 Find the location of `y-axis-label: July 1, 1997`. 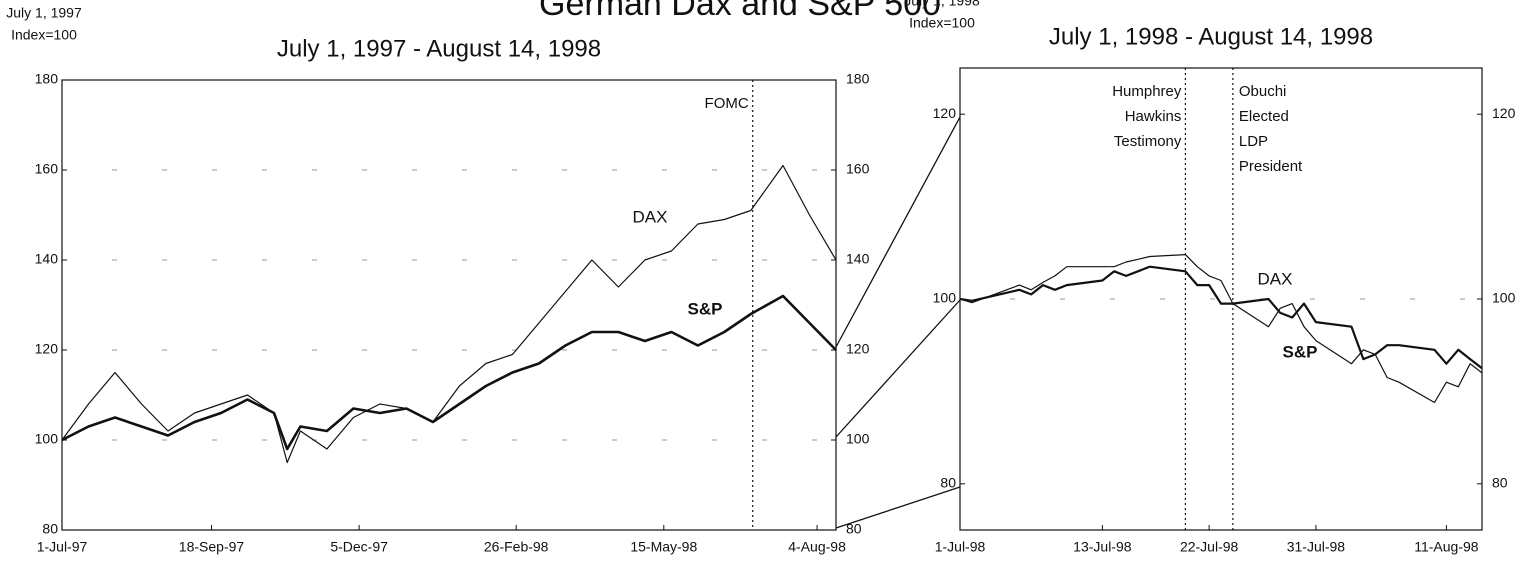

y-axis-label: July 1, 1997 is located at coordinates (44, 13).